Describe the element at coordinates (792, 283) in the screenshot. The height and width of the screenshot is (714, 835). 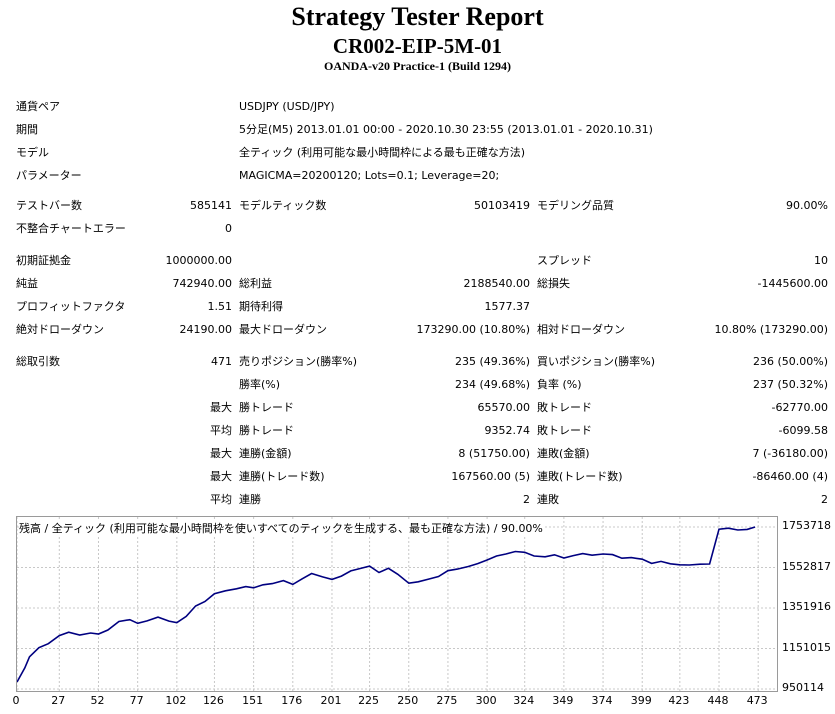
I see `gross-loss-value: -1445600.00` at that location.